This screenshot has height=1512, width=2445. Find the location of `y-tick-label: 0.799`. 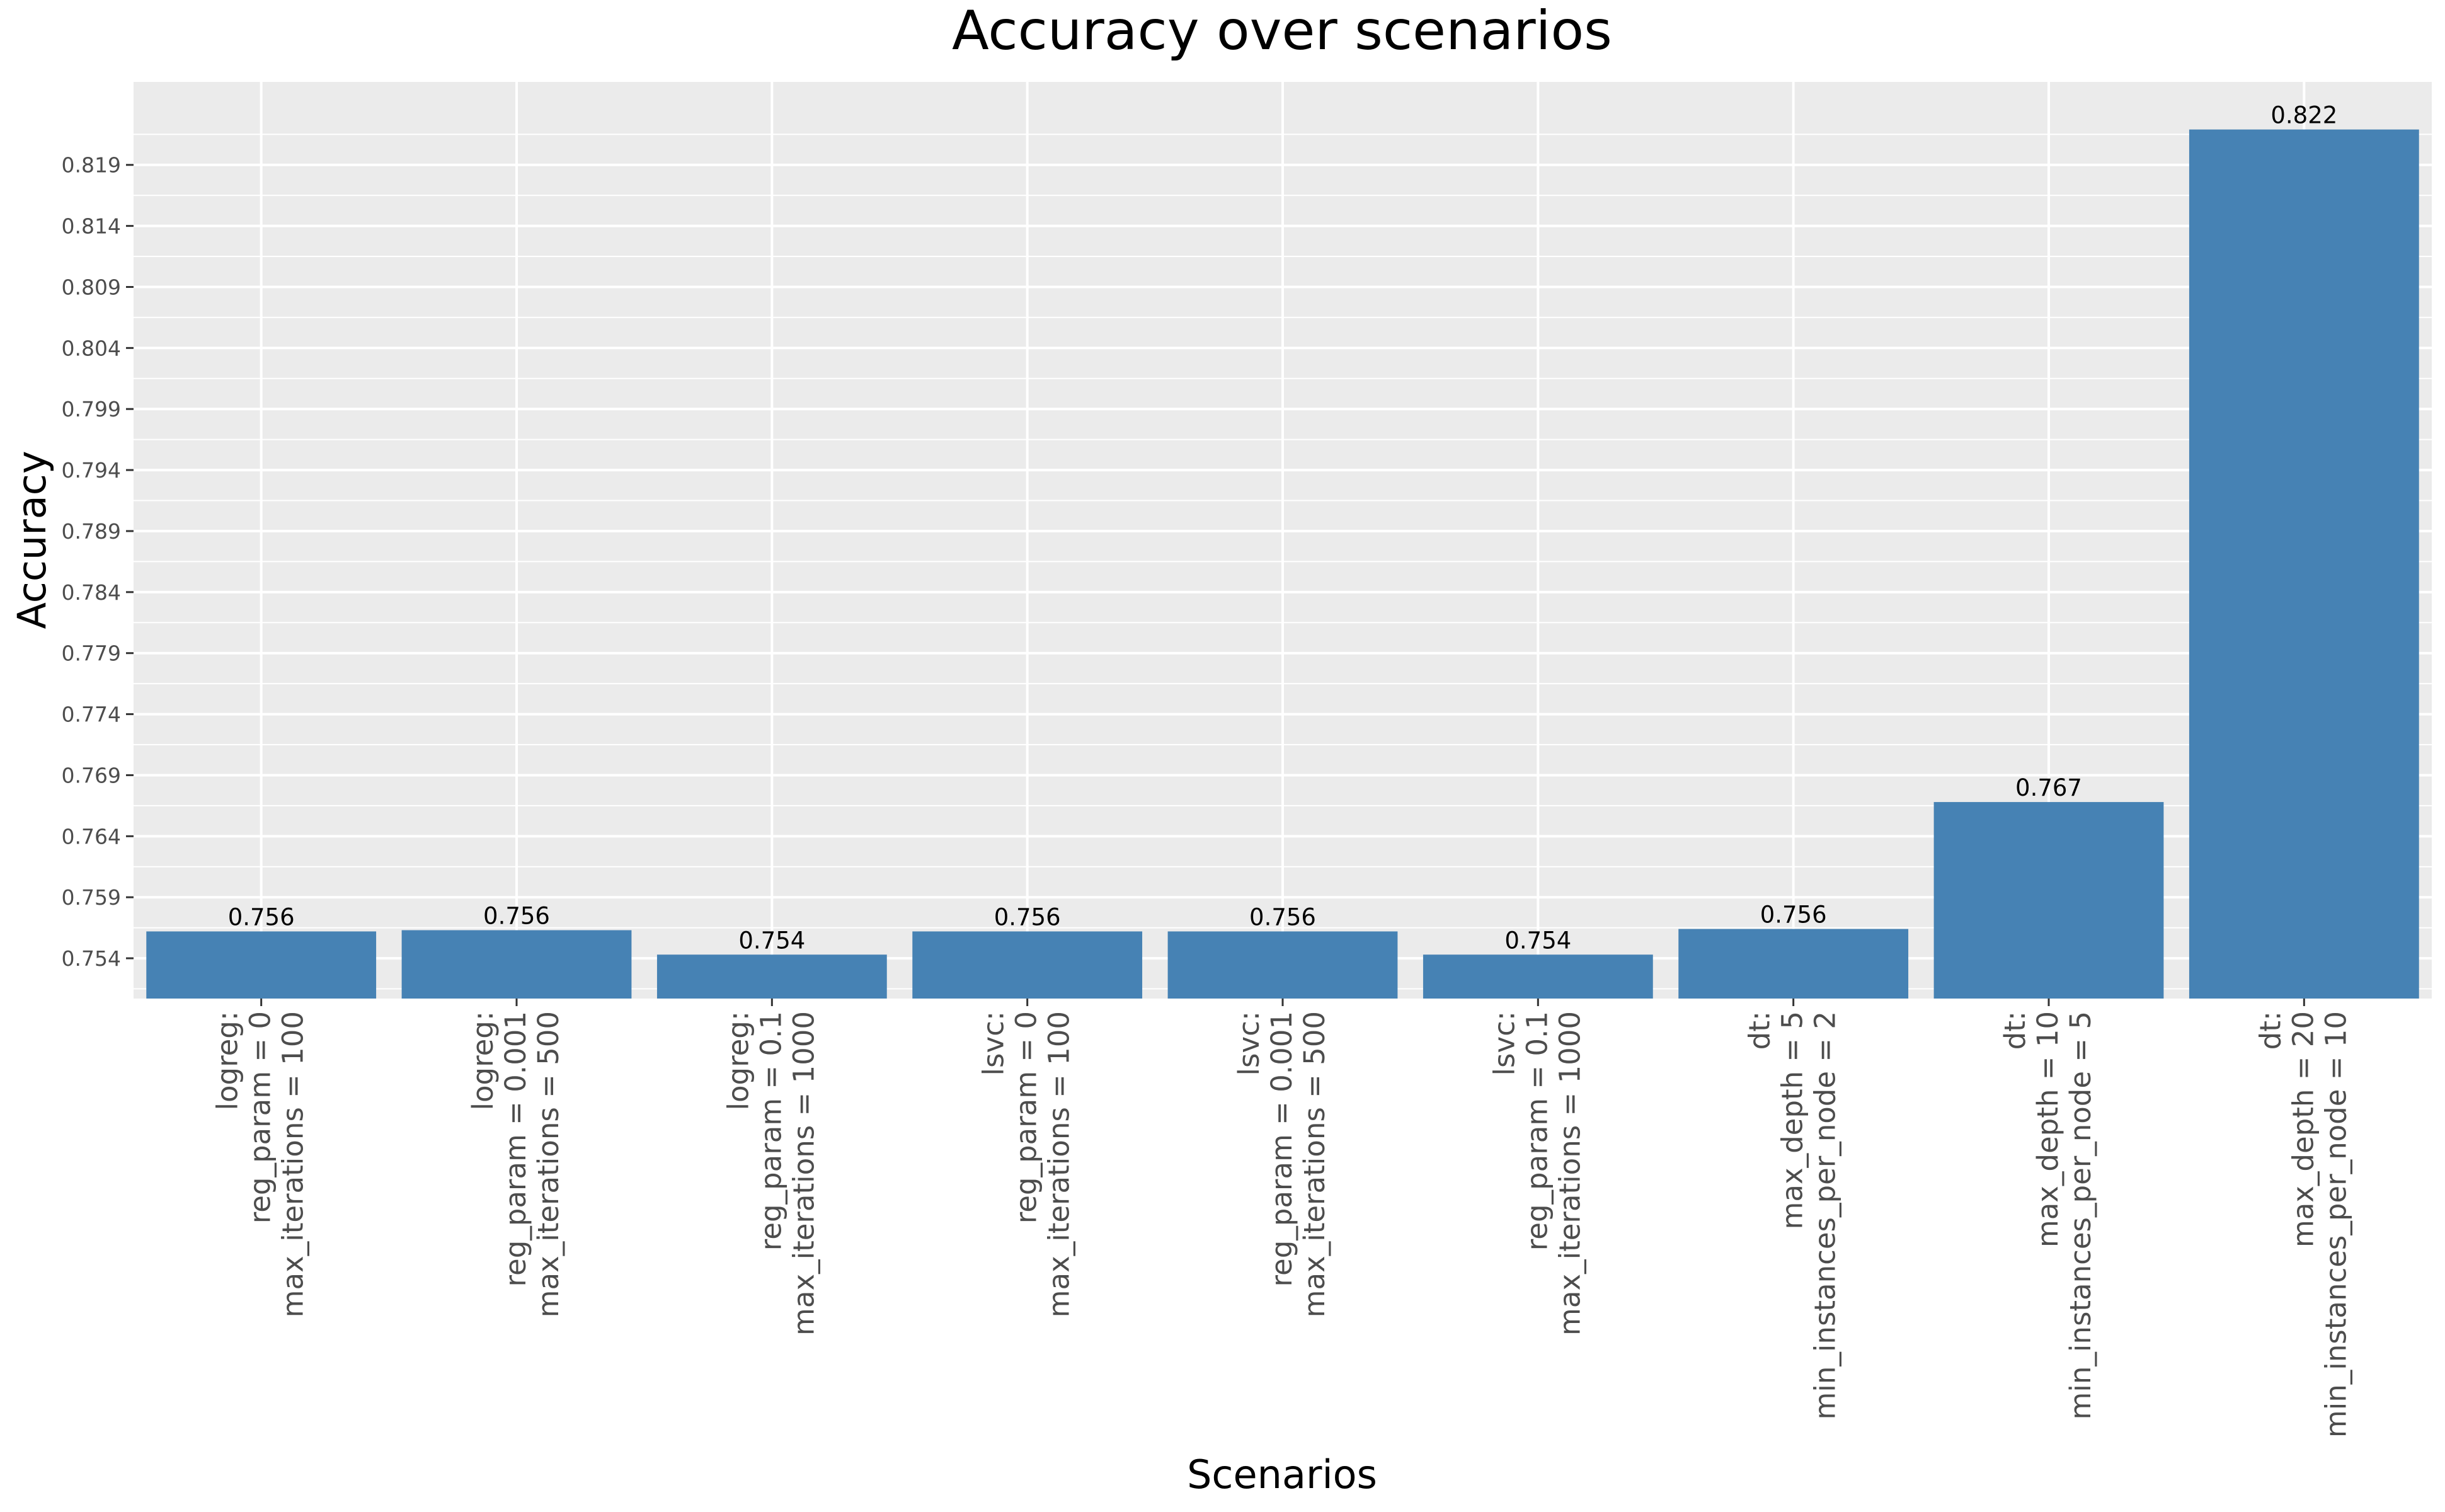

y-tick-label: 0.799 is located at coordinates (92, 409).